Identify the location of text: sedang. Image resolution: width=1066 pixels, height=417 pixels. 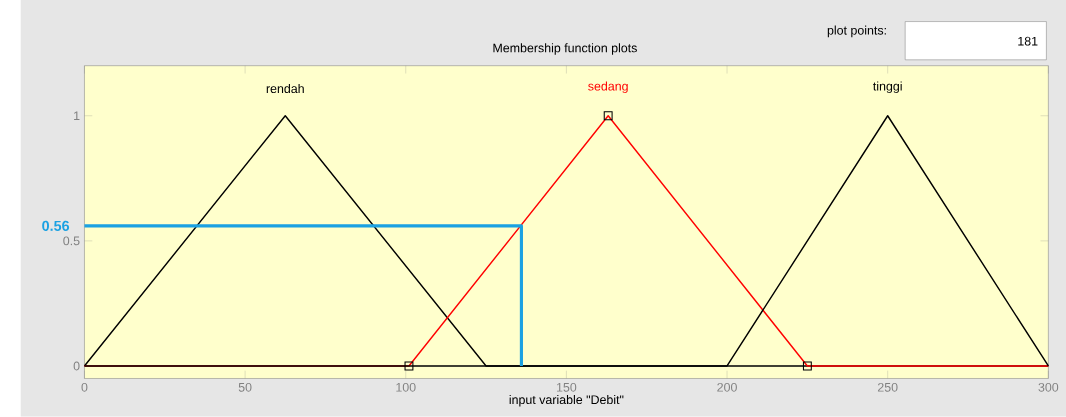
(608, 87).